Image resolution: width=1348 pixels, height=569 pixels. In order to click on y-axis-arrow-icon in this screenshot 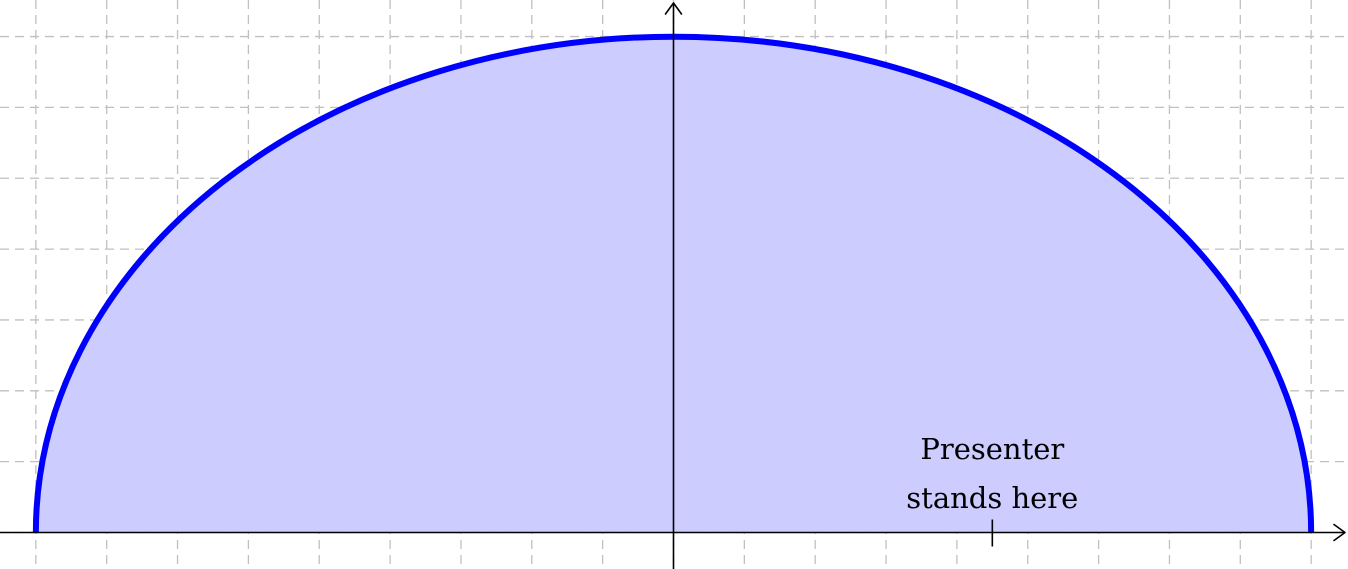, I will do `click(673, 8)`.